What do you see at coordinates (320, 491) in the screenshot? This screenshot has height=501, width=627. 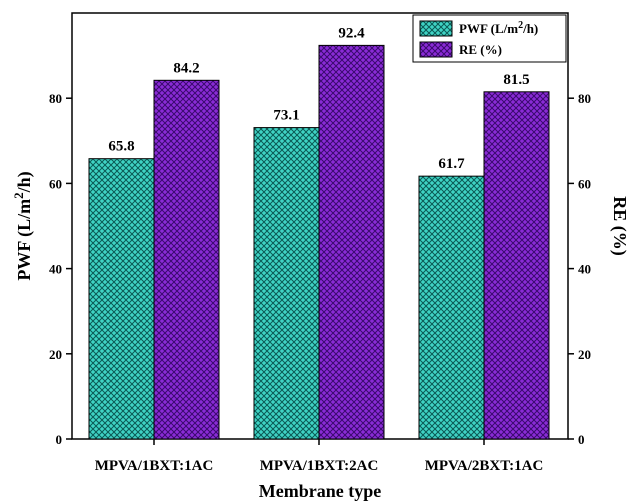 I see `x-axis-title: Membrane type` at bounding box center [320, 491].